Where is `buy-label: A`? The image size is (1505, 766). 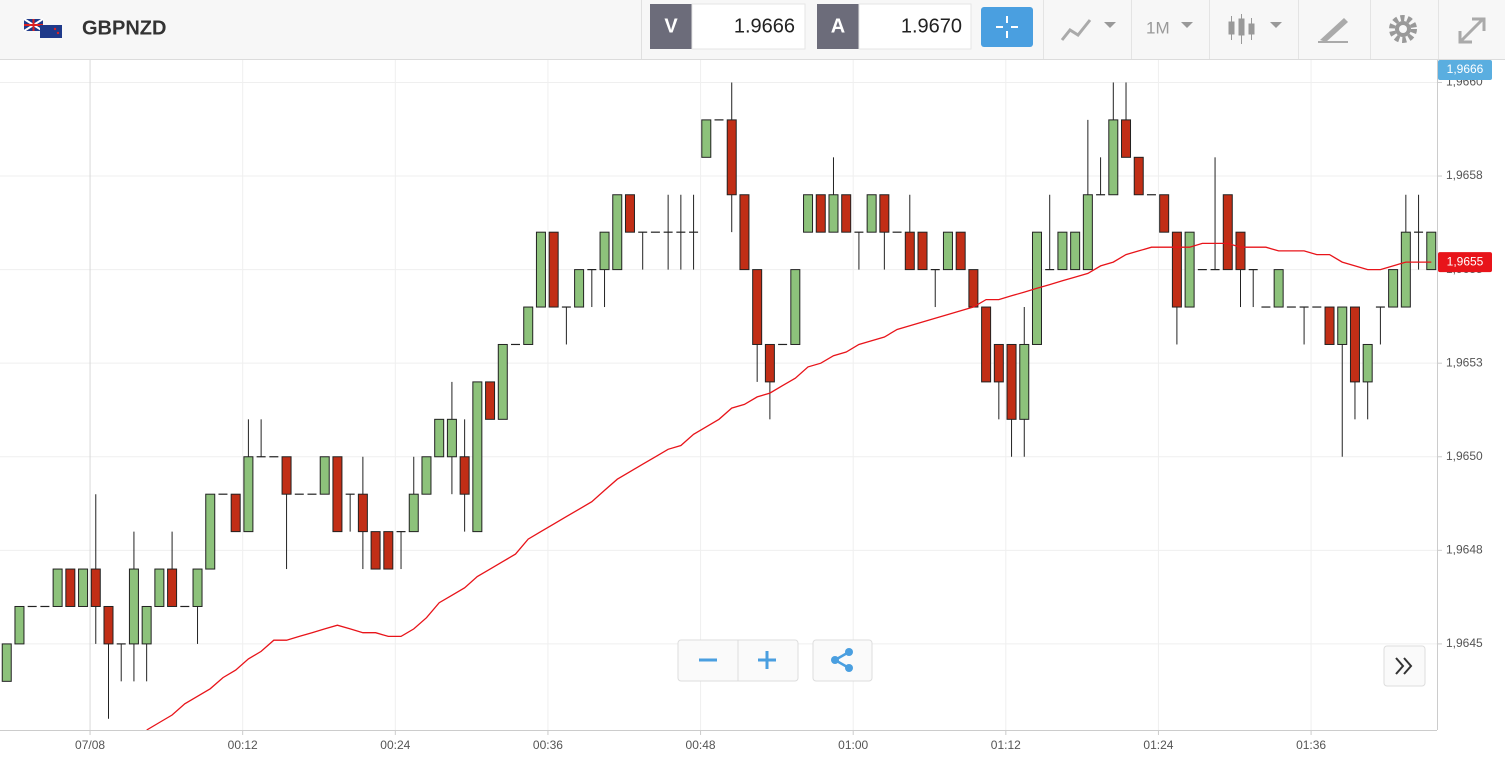 buy-label: A is located at coordinates (838, 26).